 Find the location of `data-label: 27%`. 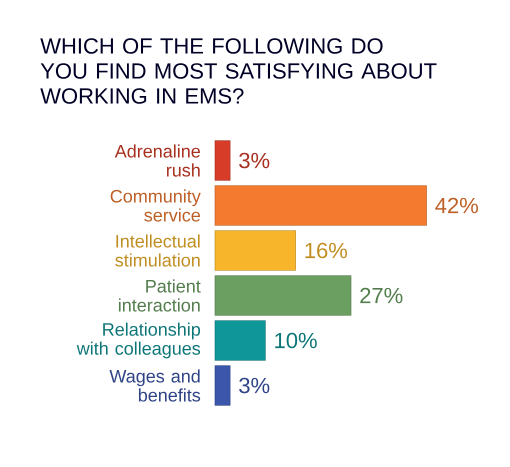

data-label: 27% is located at coordinates (381, 296).